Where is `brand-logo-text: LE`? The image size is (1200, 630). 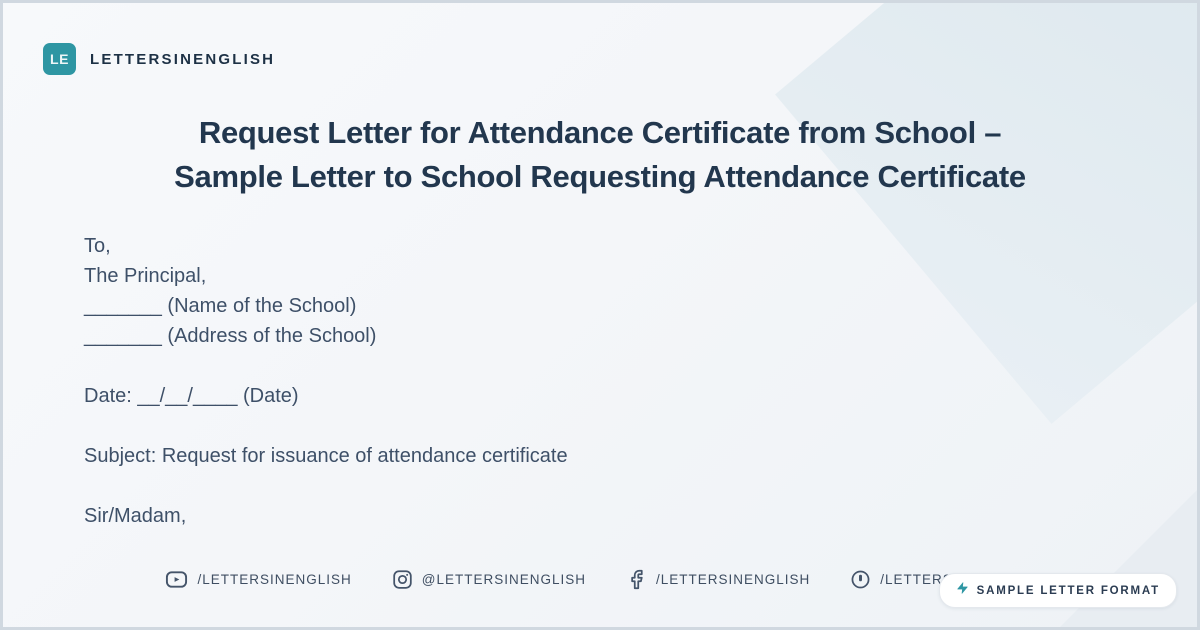
brand-logo-text: LE is located at coordinates (59, 59).